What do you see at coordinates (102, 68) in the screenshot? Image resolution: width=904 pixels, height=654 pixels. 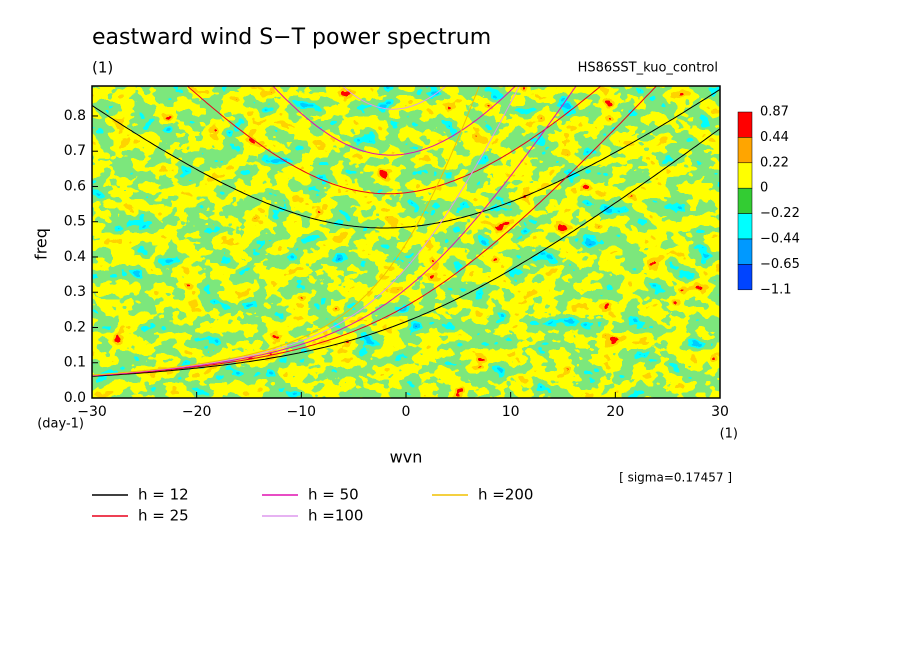 I see `subtitle: (1)` at bounding box center [102, 68].